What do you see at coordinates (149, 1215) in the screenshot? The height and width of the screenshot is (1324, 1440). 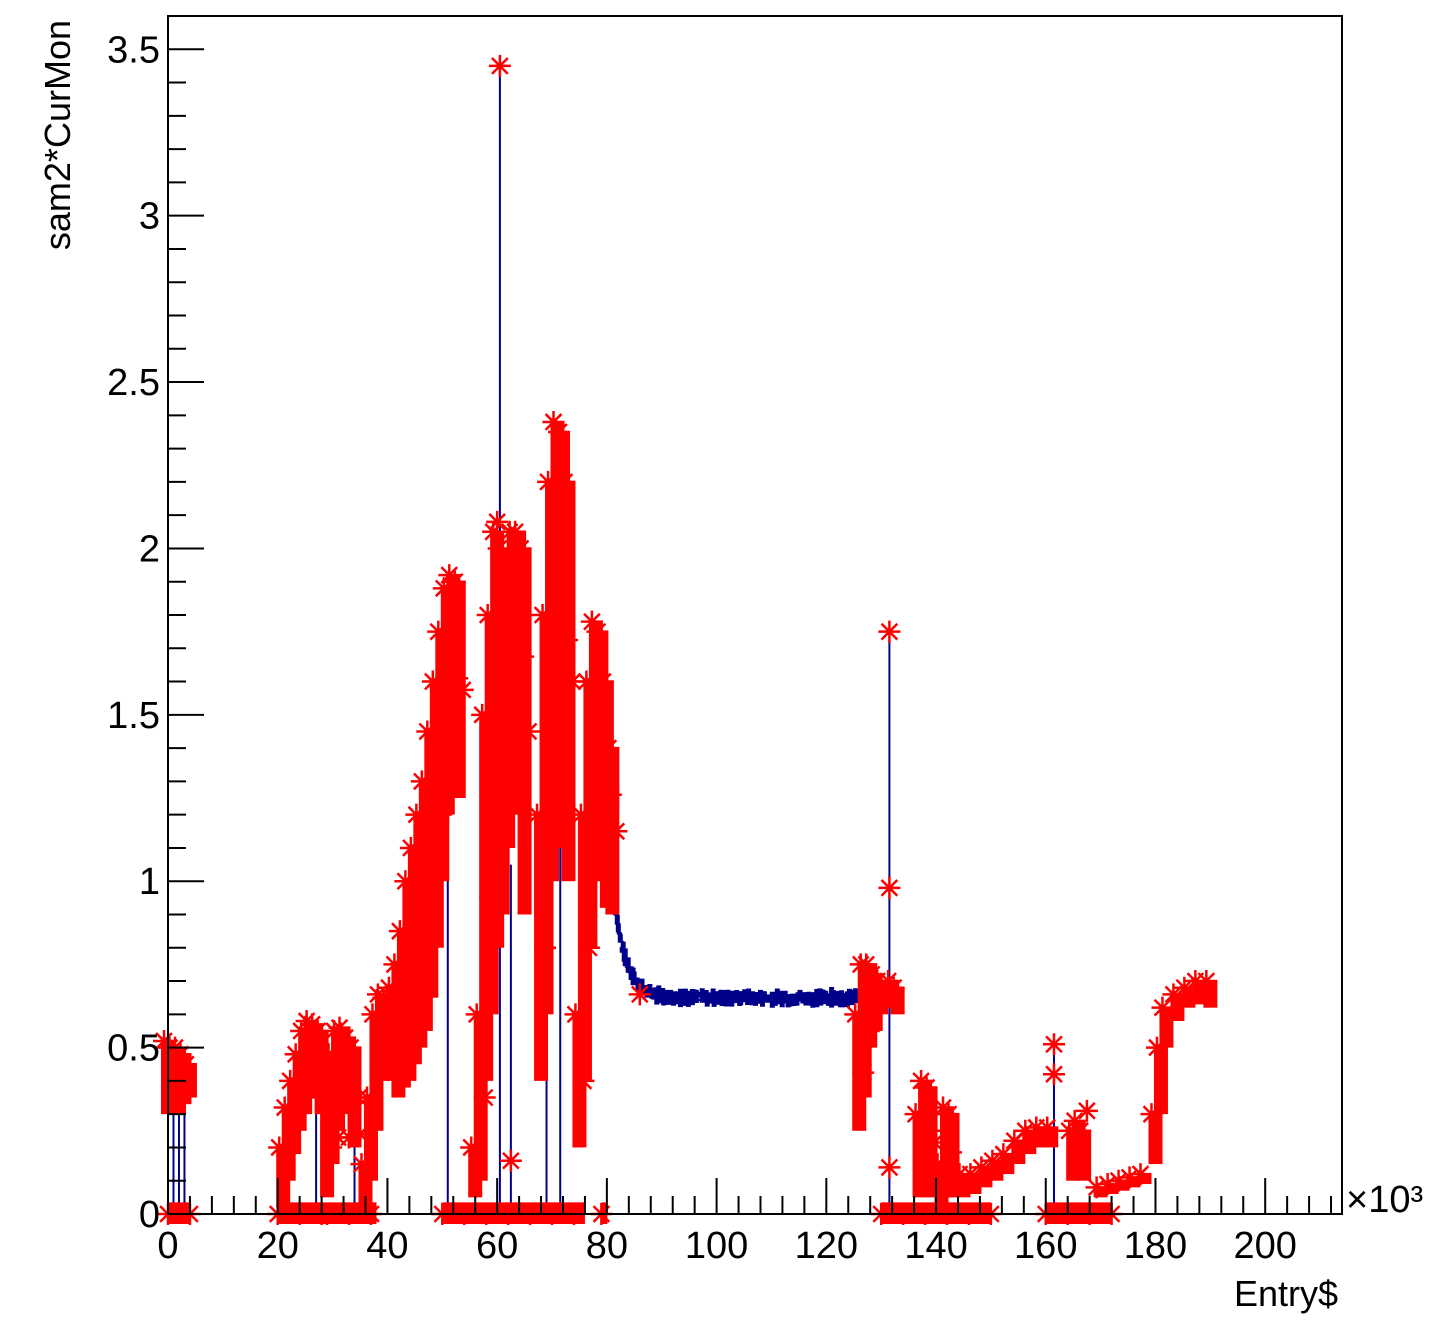 I see `y-tick-label: 0` at bounding box center [149, 1215].